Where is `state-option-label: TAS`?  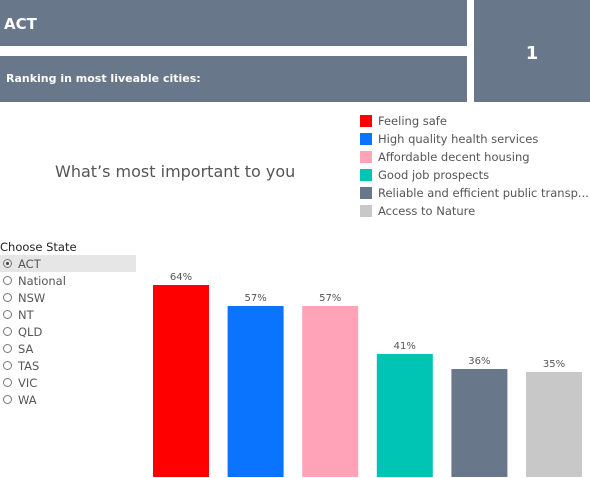
state-option-label: TAS is located at coordinates (29, 365).